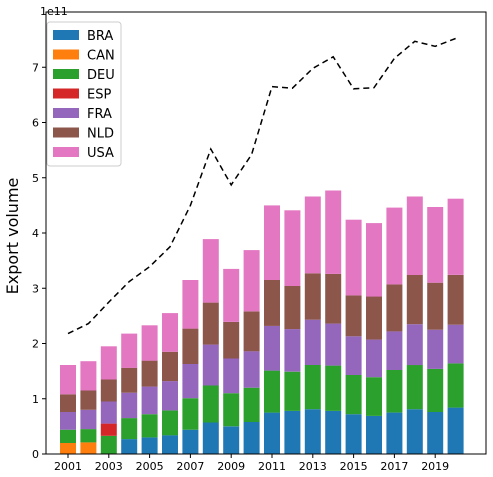 The width and height of the screenshot is (493, 477). Describe the element at coordinates (374, 434) in the screenshot. I see `bar-bra-2016` at that location.